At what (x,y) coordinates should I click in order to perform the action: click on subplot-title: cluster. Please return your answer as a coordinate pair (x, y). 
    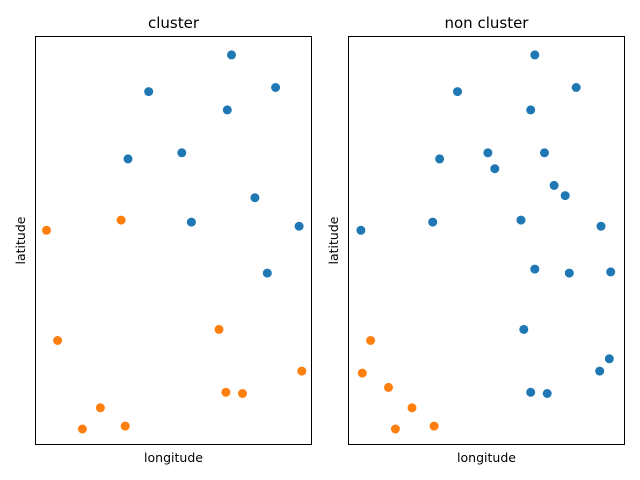
    Looking at the image, I should click on (174, 23).